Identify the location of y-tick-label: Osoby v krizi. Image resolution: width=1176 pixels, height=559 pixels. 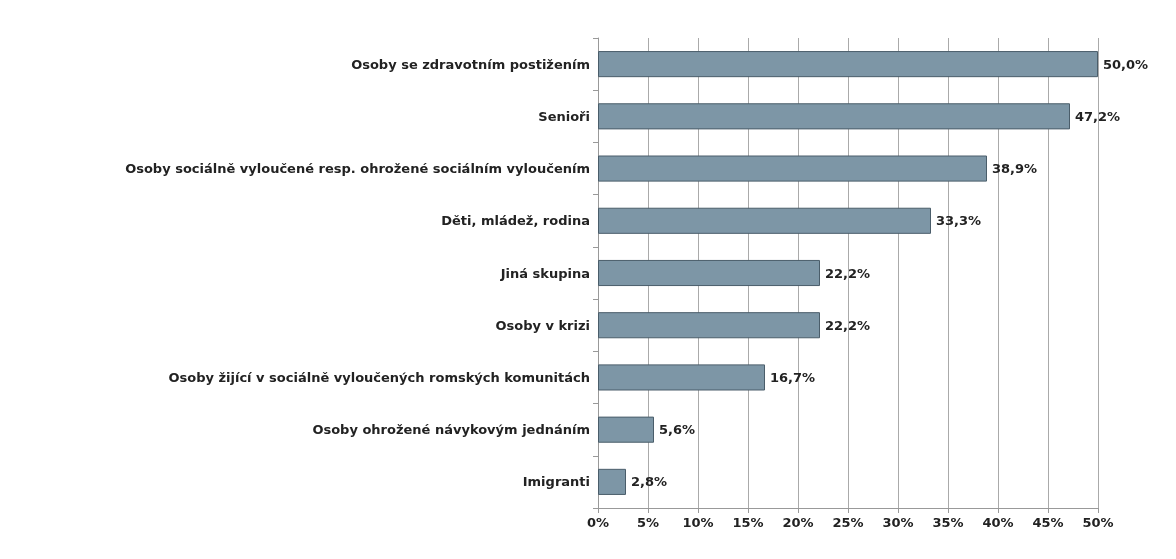
(542, 325).